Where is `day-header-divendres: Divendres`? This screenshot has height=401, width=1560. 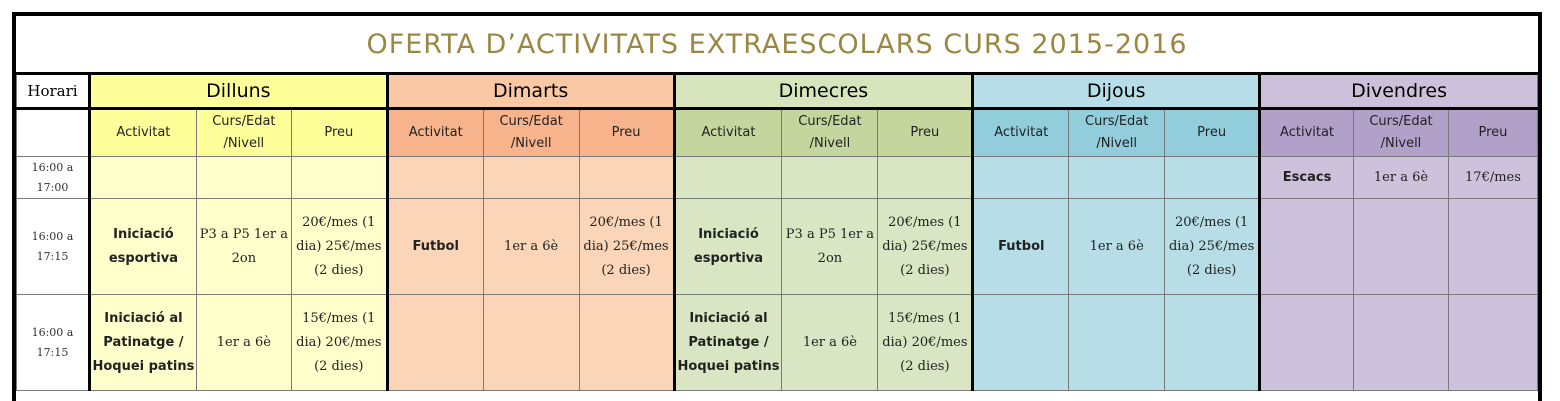 day-header-divendres: Divendres is located at coordinates (1398, 91).